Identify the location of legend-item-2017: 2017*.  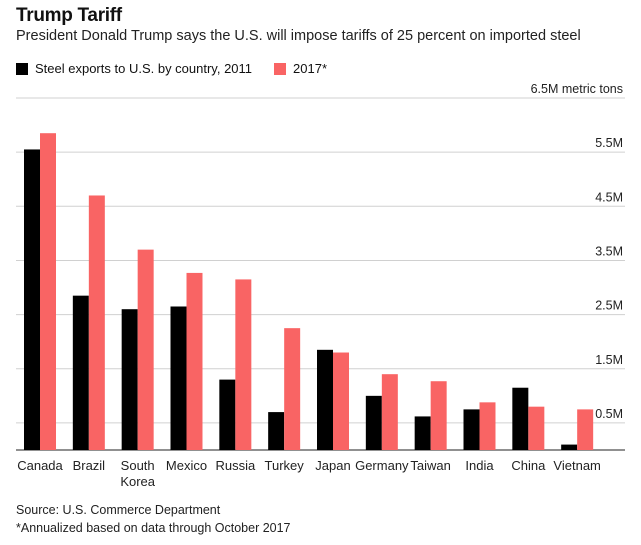
(300, 68).